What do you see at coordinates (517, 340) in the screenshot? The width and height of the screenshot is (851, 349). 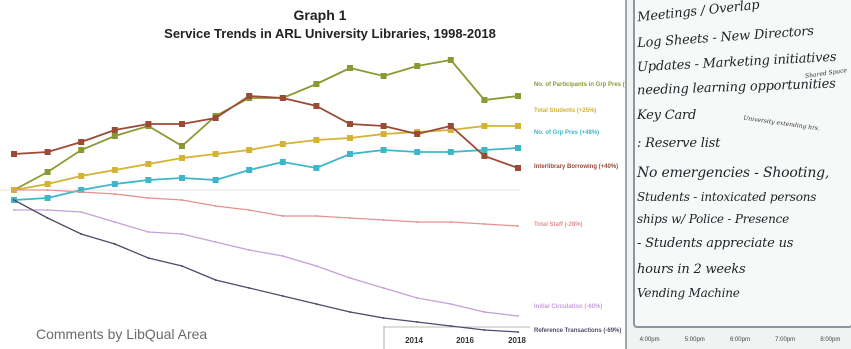 I see `x-tick-label: 2018` at bounding box center [517, 340].